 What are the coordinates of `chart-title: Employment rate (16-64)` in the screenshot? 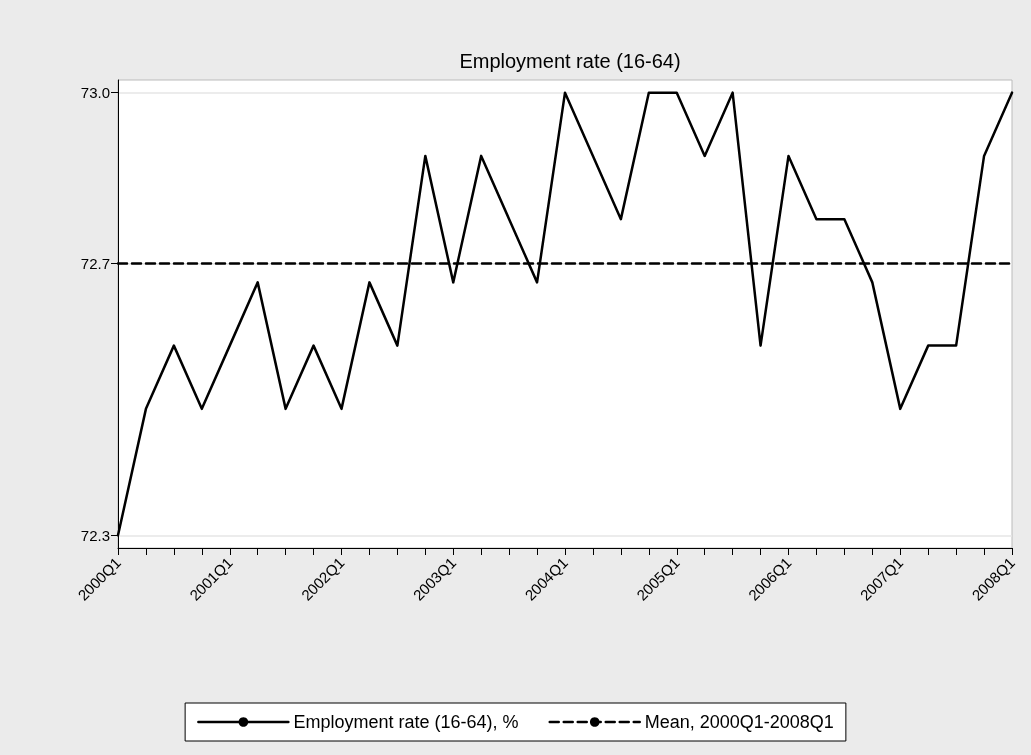 It's located at (570, 61).